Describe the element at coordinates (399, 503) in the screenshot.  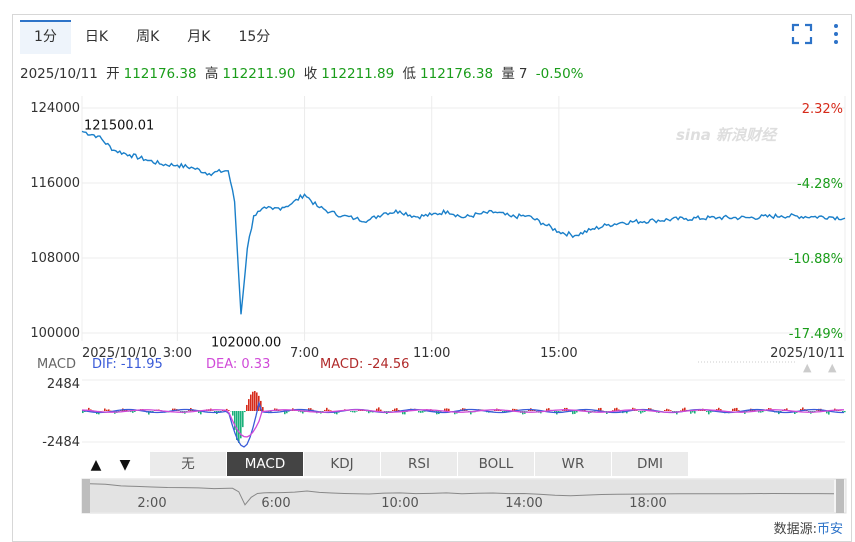
I see `navigator-tick-label: 10:00` at that location.